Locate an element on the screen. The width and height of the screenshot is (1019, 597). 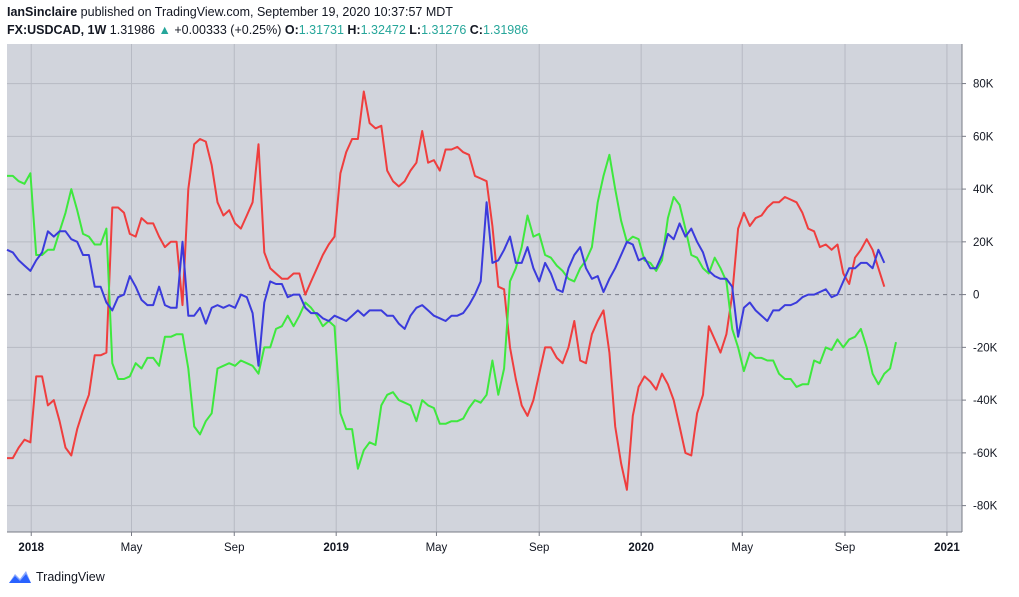
high-value: 1.32472 is located at coordinates (383, 30).